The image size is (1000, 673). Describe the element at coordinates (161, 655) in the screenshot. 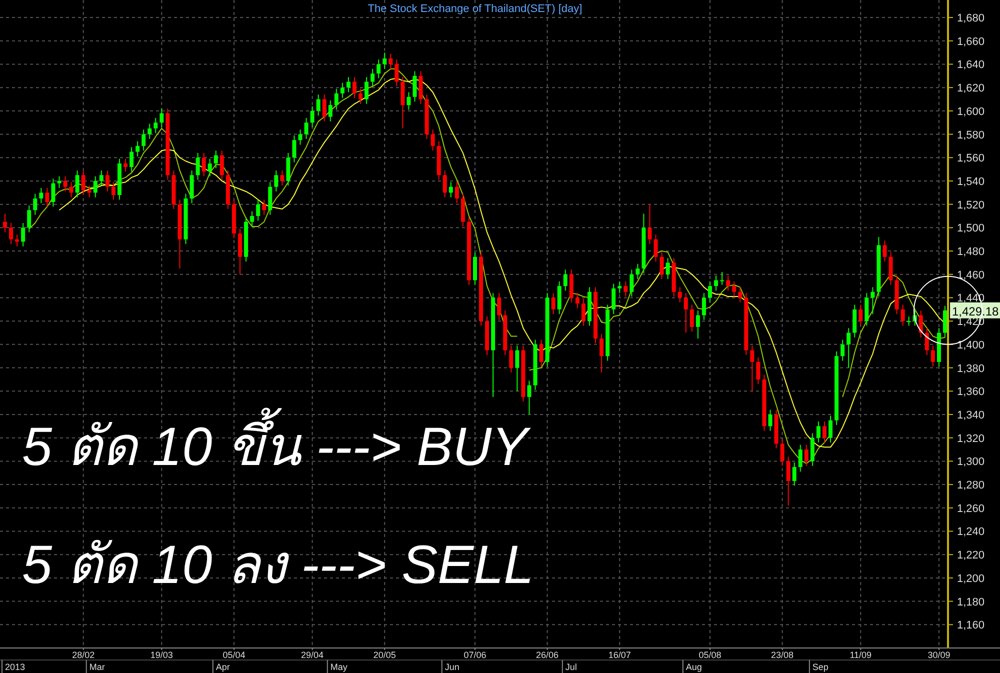

I see `x-tick-label: 19/03` at that location.